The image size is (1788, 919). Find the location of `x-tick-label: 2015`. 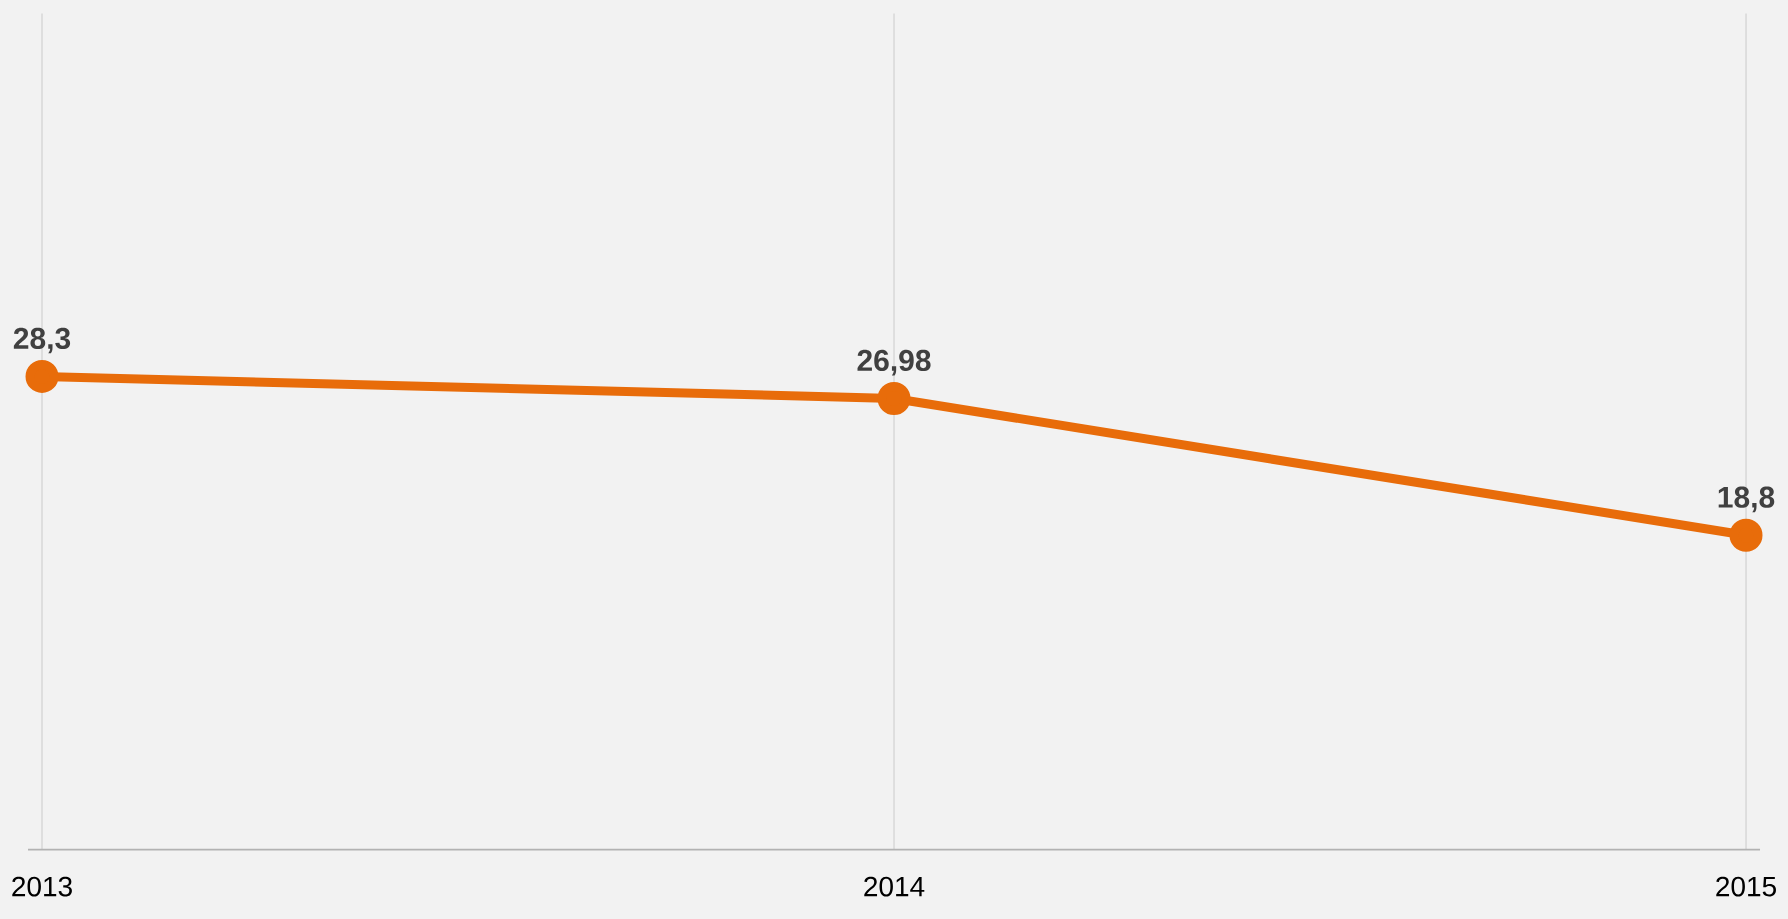

x-tick-label: 2015 is located at coordinates (1746, 886).